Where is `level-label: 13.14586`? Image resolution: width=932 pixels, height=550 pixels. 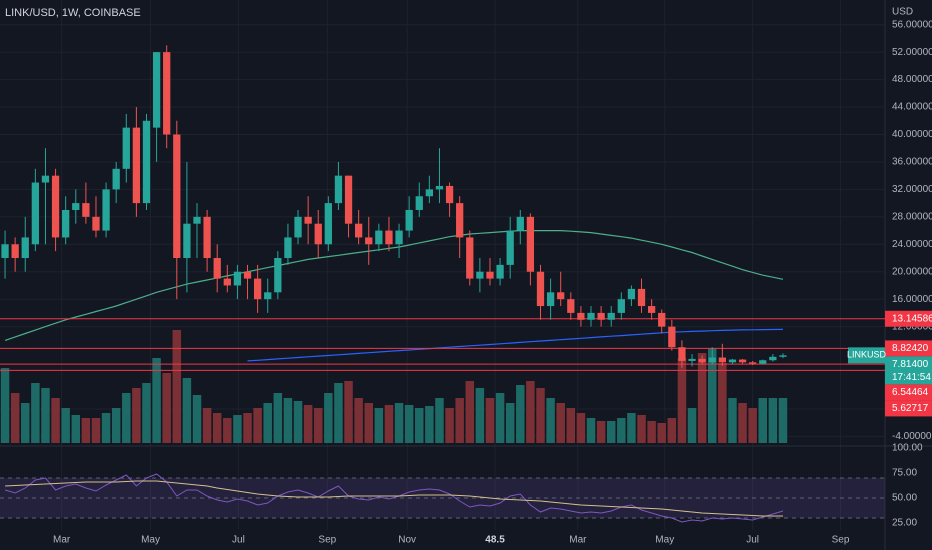
level-label: 13.14586 is located at coordinates (912, 318).